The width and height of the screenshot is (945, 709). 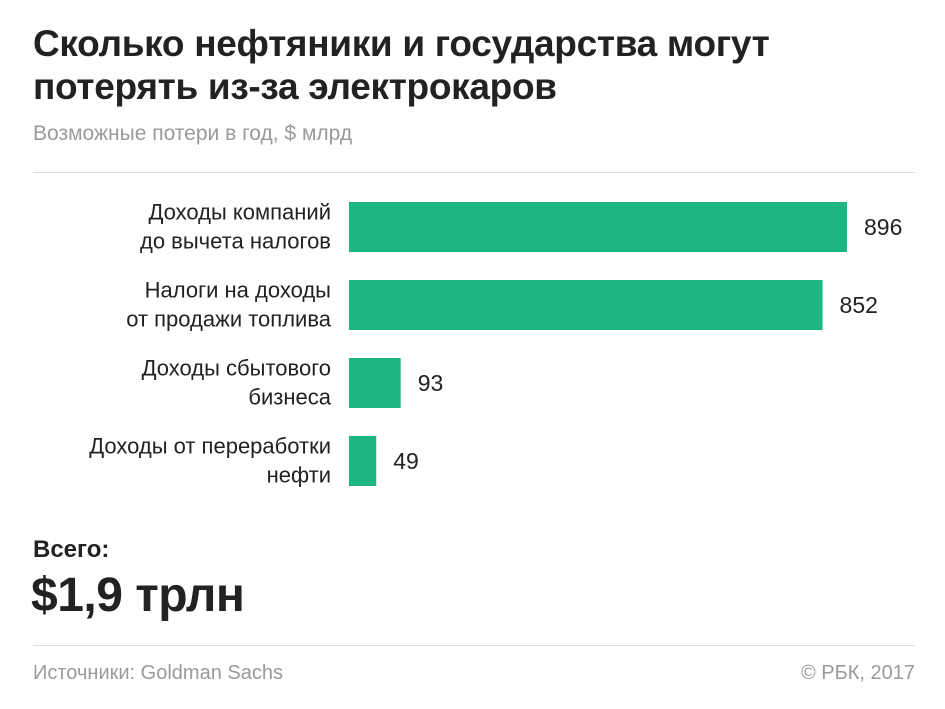 What do you see at coordinates (859, 305) in the screenshot?
I see `value-label: 852` at bounding box center [859, 305].